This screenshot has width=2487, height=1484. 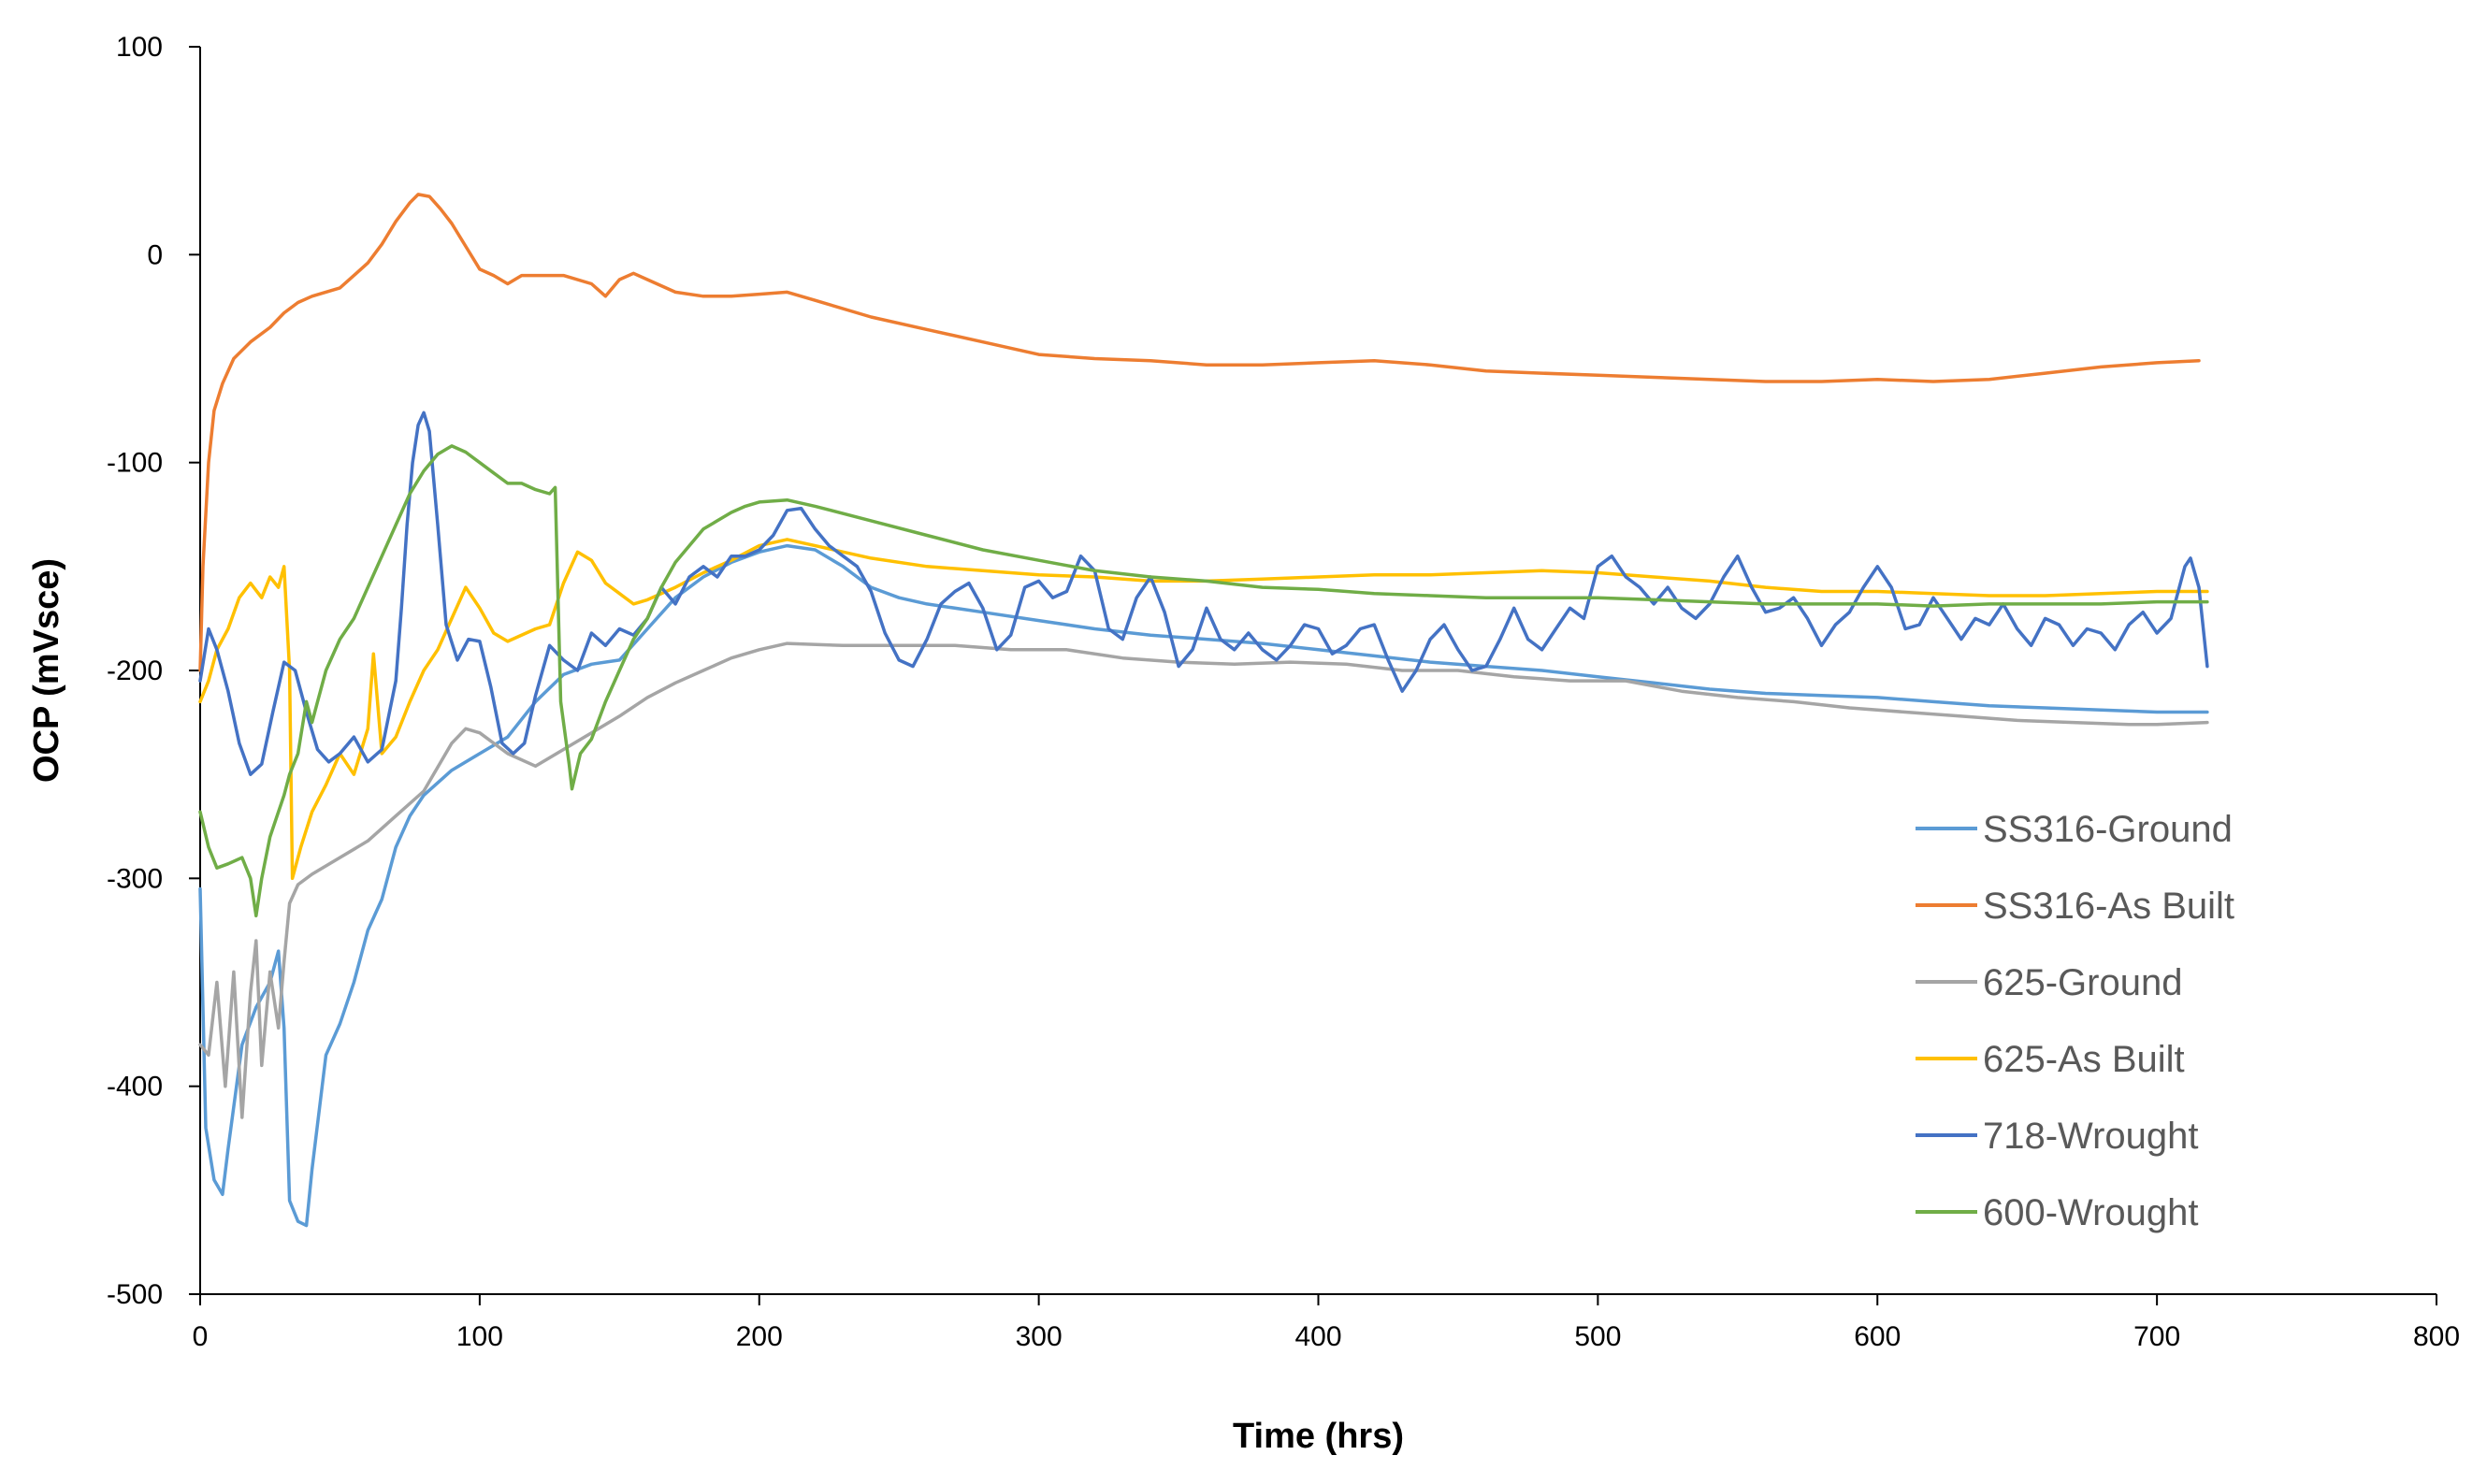 What do you see at coordinates (135, 464) in the screenshot?
I see `y-tick-label: -100` at bounding box center [135, 464].